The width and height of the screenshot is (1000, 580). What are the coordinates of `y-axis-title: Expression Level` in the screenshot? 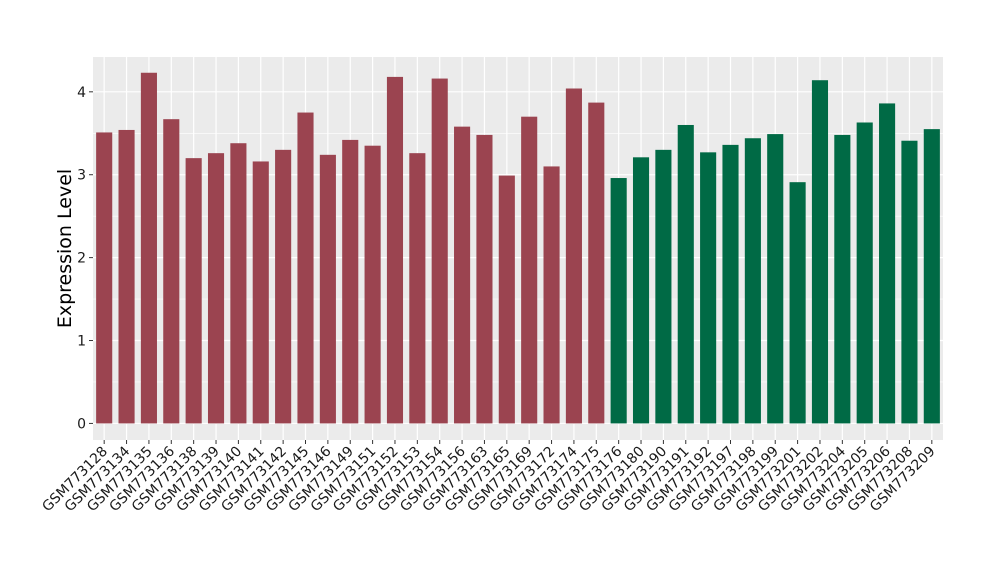 It's located at (65, 248).